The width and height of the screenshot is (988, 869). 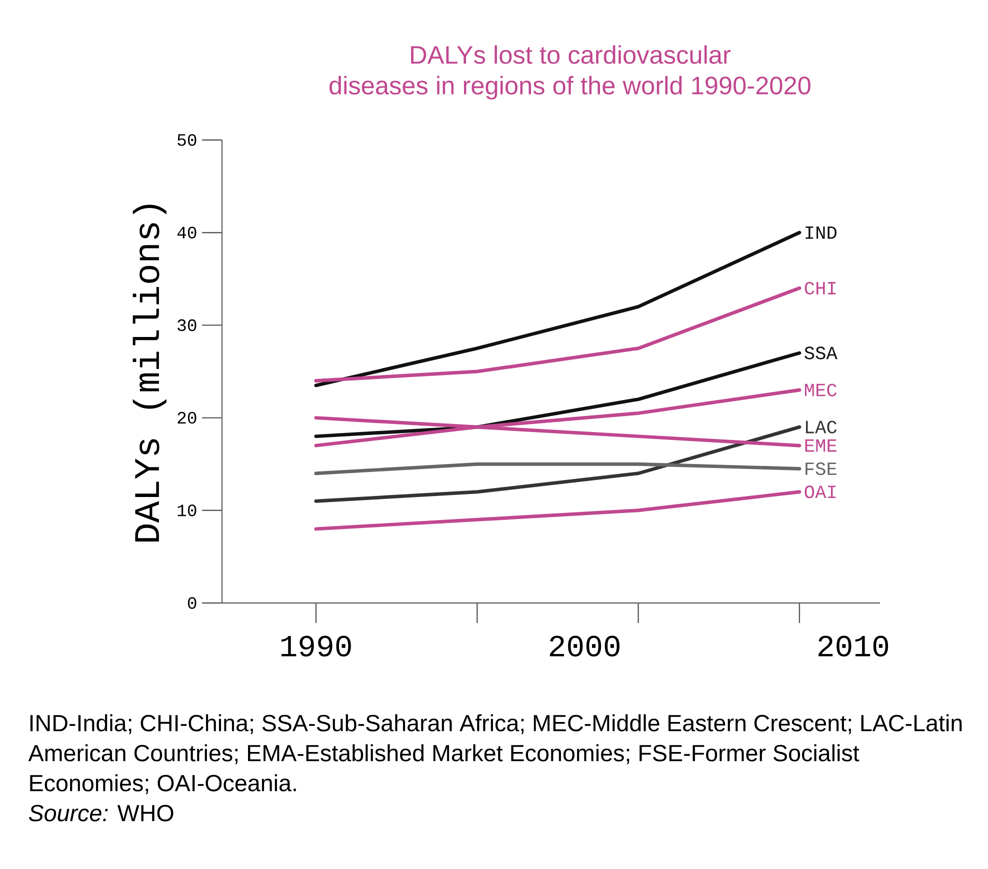 I want to click on x-tick-label: 2010, so click(x=853, y=646).